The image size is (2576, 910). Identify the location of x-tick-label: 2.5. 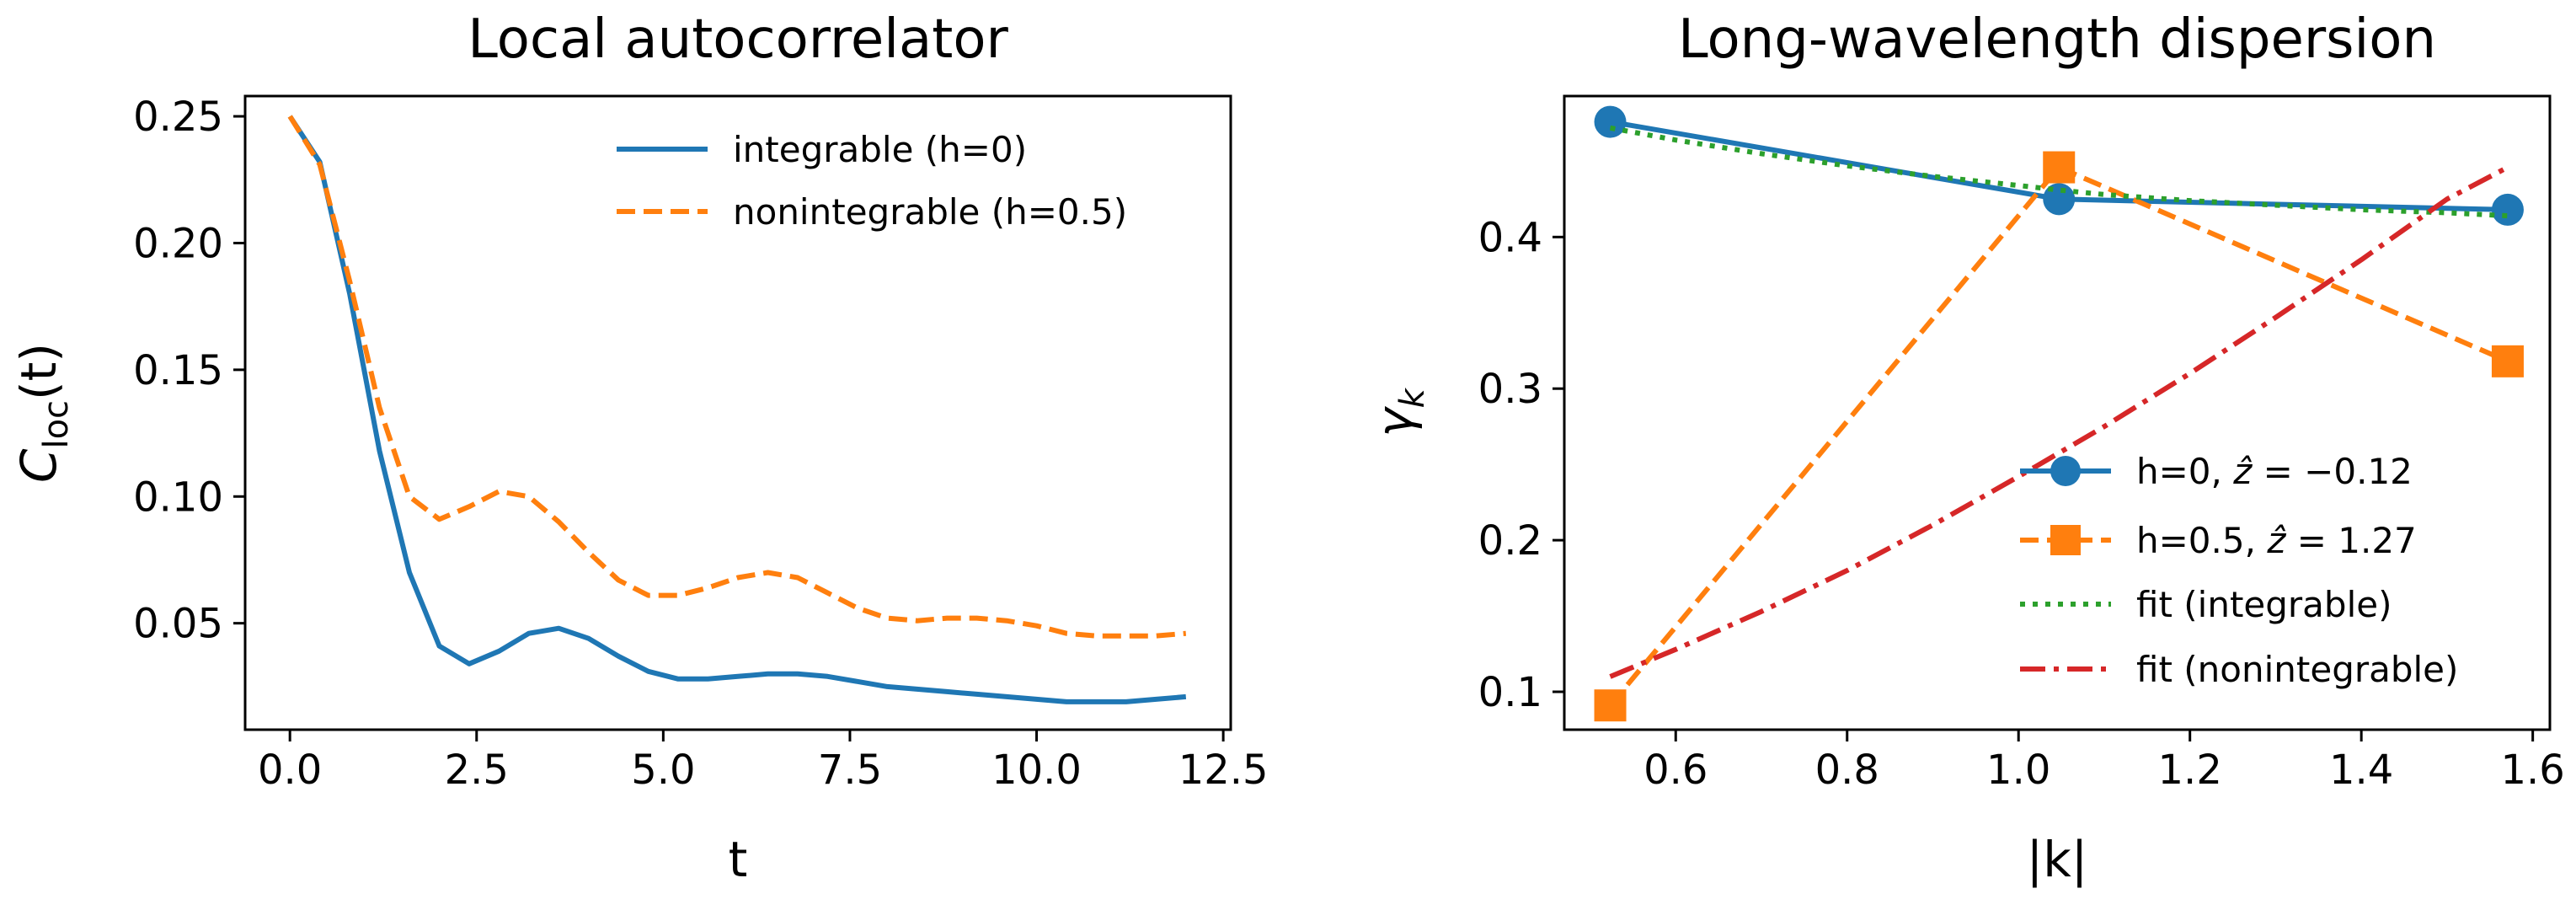
(477, 770).